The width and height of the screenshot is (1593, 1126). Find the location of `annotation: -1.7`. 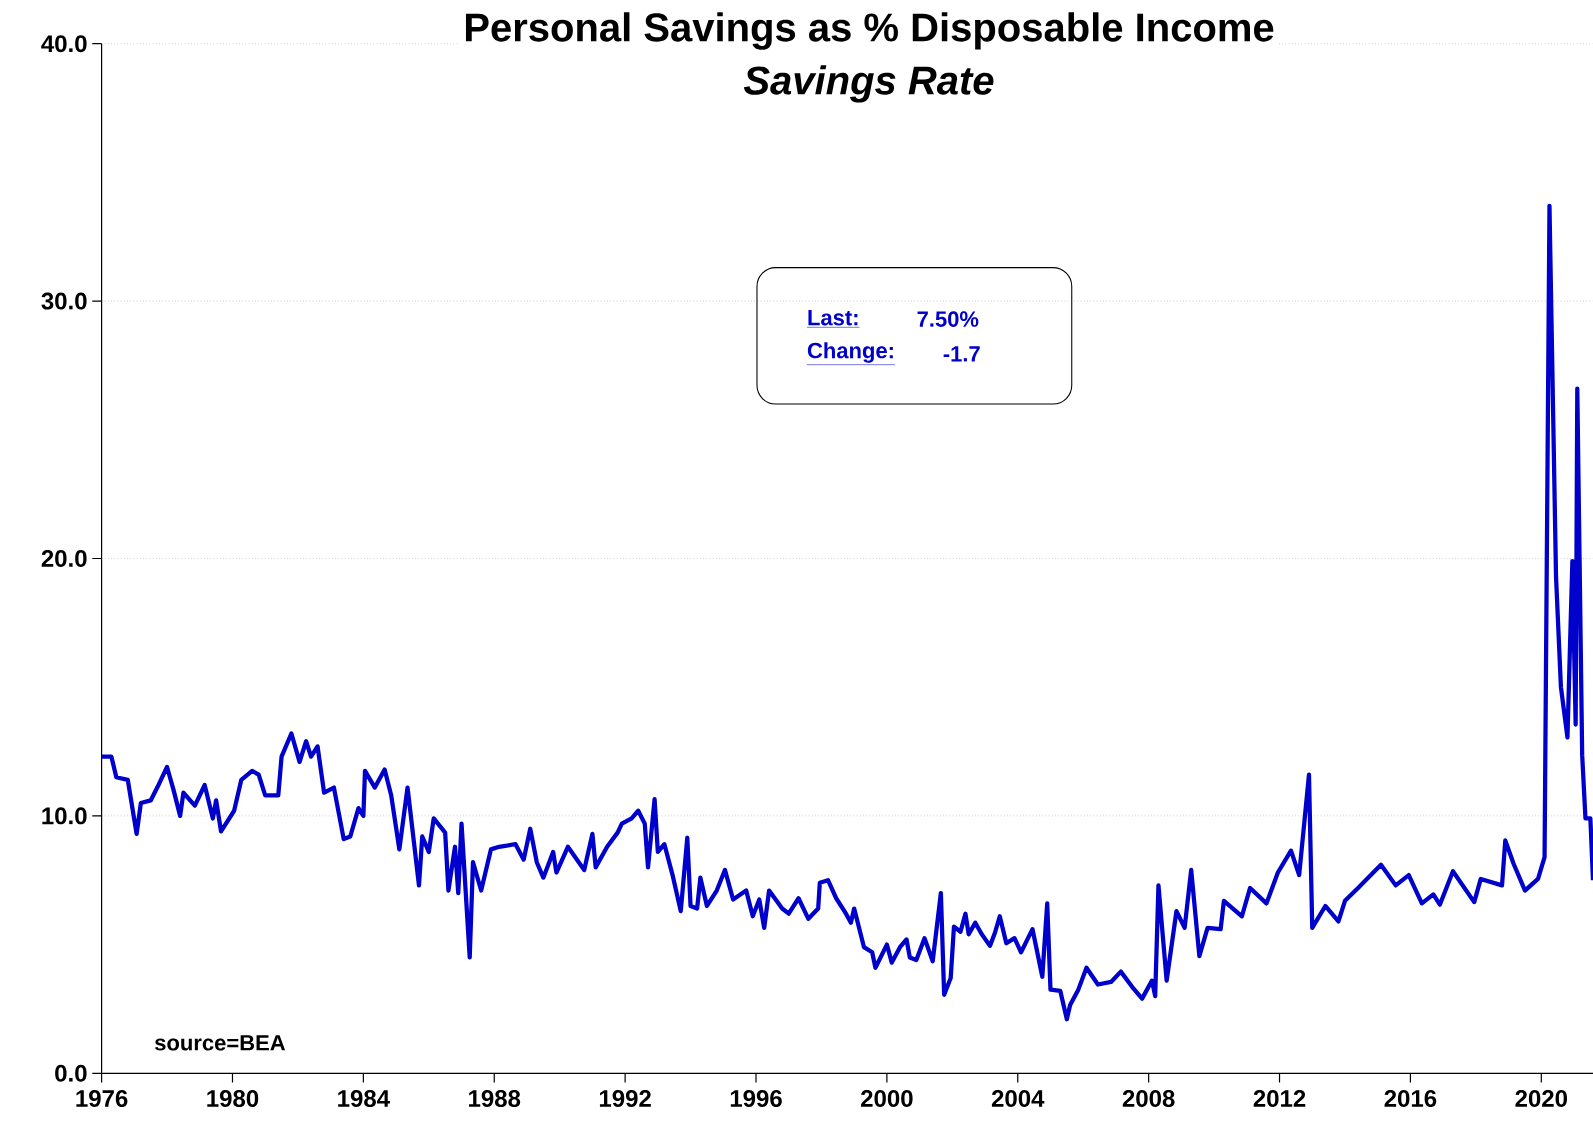

annotation: -1.7 is located at coordinates (961, 354).